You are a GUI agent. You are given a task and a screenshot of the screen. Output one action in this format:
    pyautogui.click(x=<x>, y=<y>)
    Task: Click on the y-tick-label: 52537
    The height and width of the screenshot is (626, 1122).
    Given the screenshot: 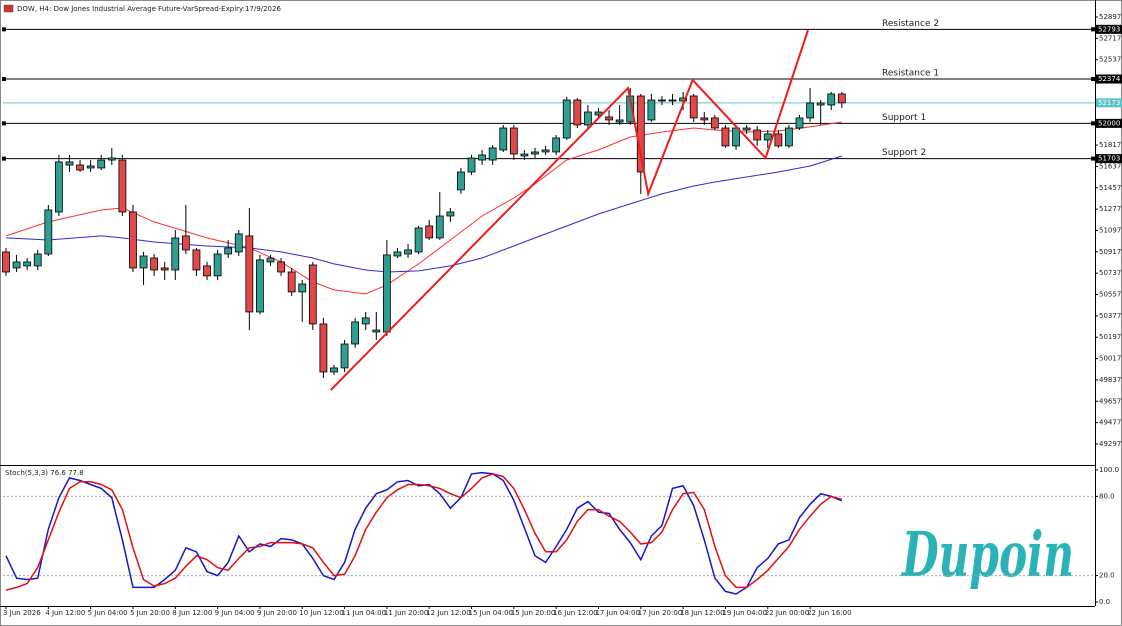 What is the action you would take?
    pyautogui.click(x=1110, y=60)
    